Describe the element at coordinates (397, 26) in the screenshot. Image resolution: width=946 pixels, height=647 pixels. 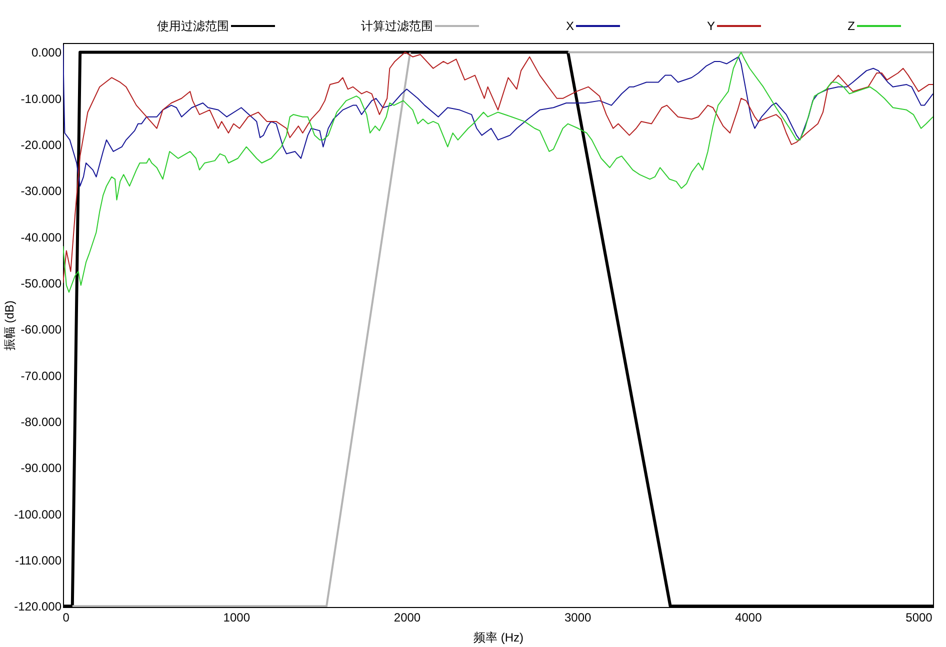
I see `legend-label: 计算过滤范围` at that location.